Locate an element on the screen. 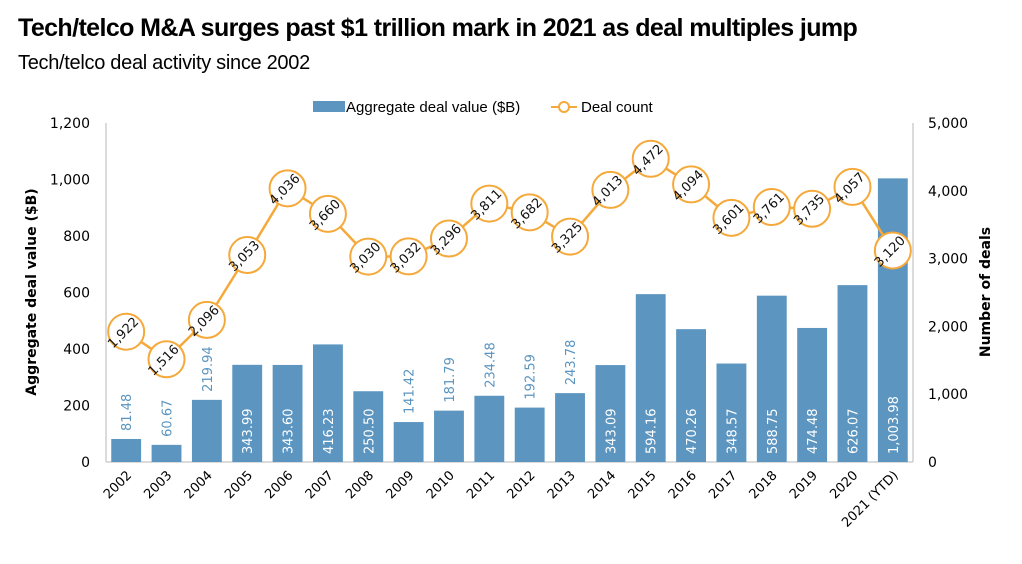 The width and height of the screenshot is (1022, 564). bar-value-label: 234.48 is located at coordinates (490, 365).